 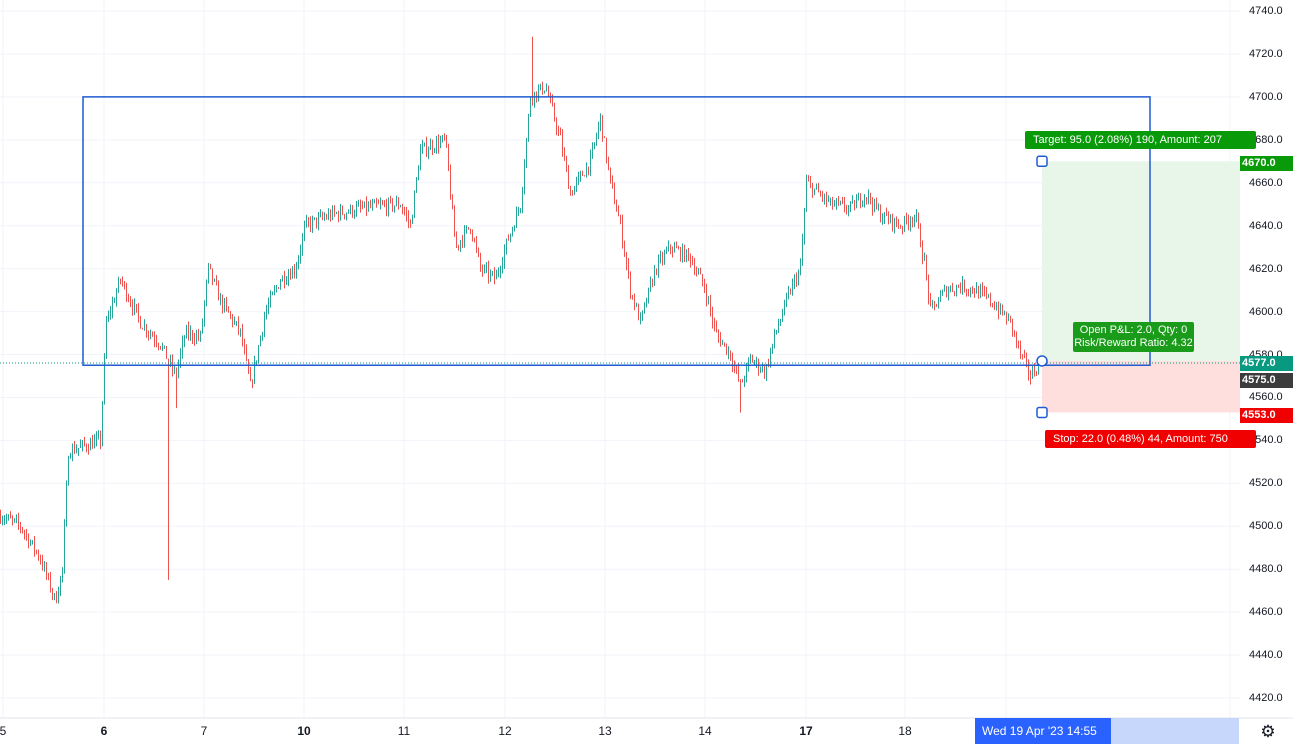 What do you see at coordinates (1266, 363) in the screenshot?
I see `entry-price-tag: 4577.0` at bounding box center [1266, 363].